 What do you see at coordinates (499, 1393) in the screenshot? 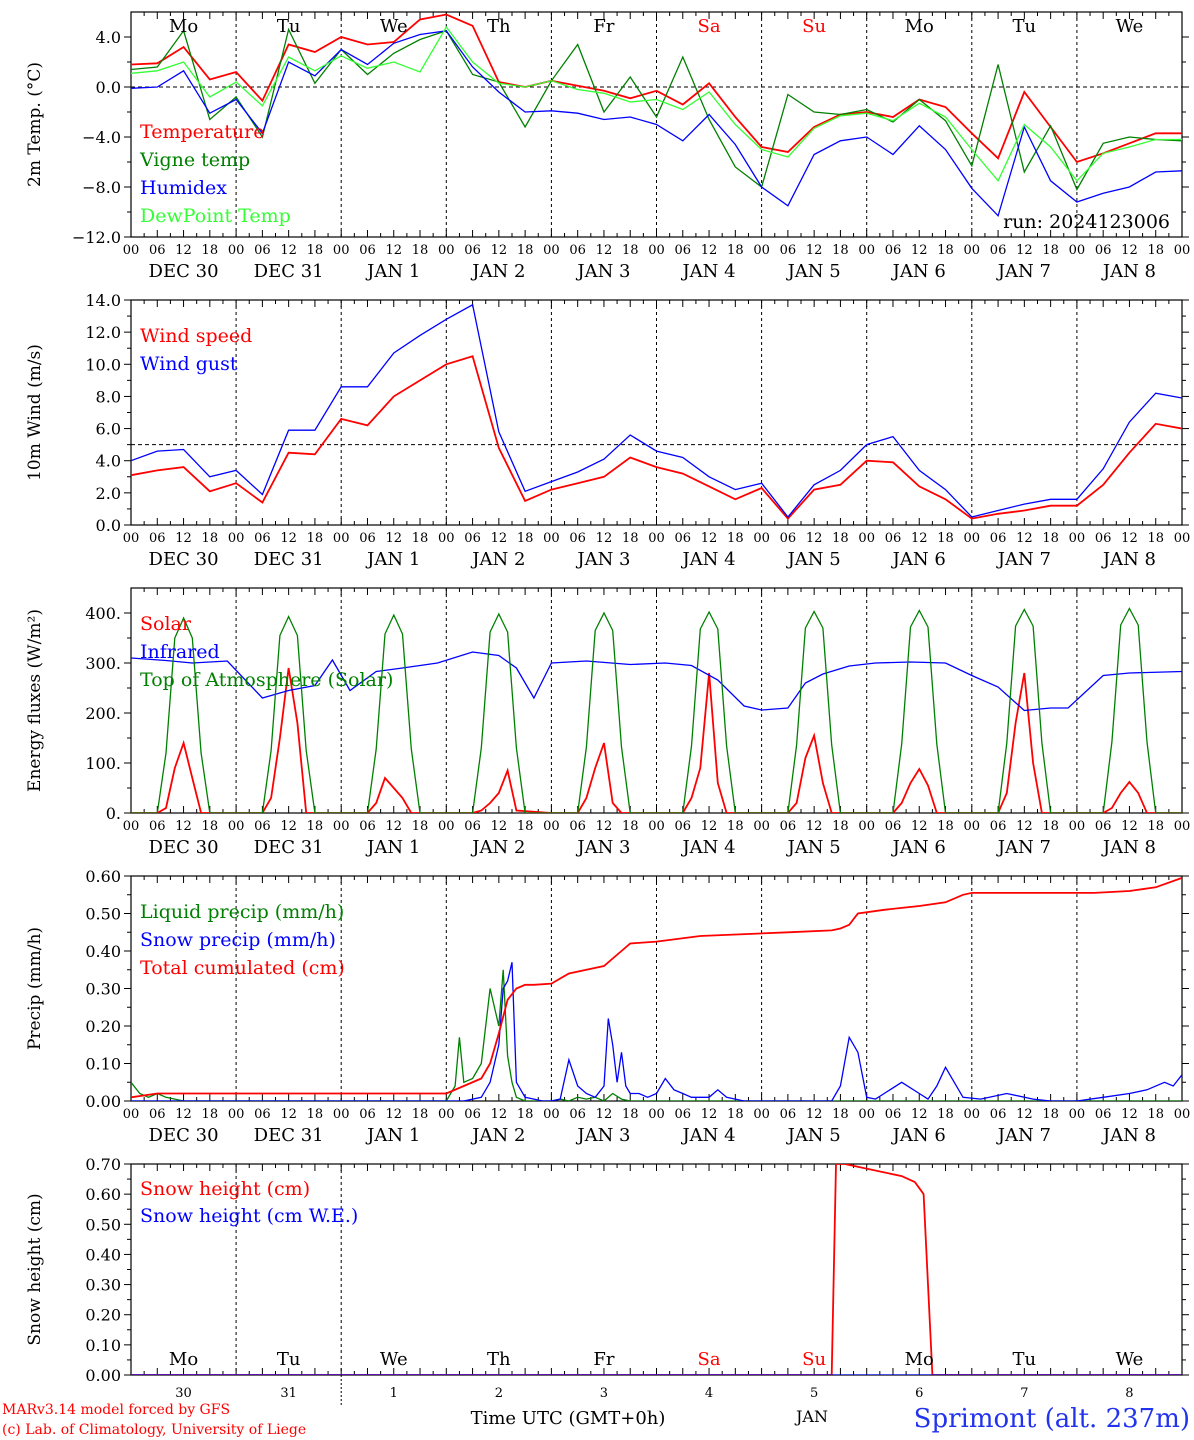
I see `day-number-label: 2` at bounding box center [499, 1393].